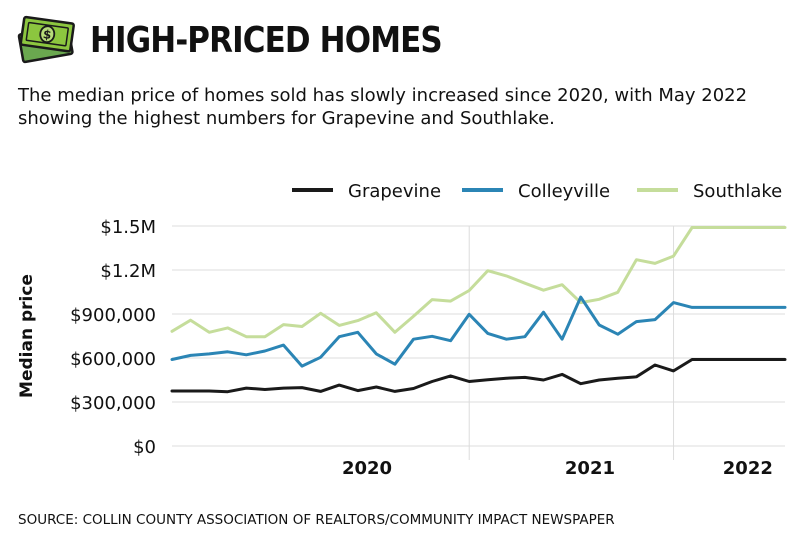  I want to click on legend-label-southlake: Southlake, so click(737, 191).